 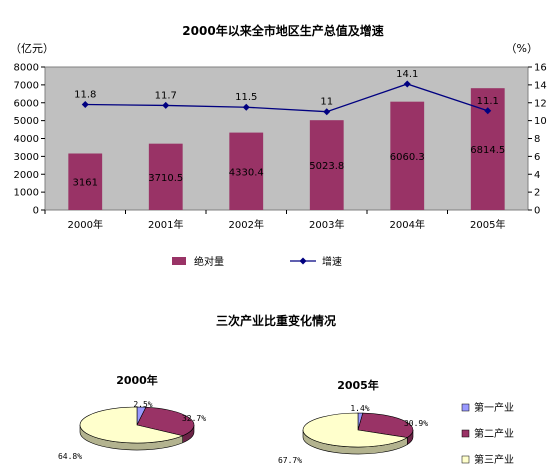 I want to click on legend-line-marker, so click(x=303, y=261).